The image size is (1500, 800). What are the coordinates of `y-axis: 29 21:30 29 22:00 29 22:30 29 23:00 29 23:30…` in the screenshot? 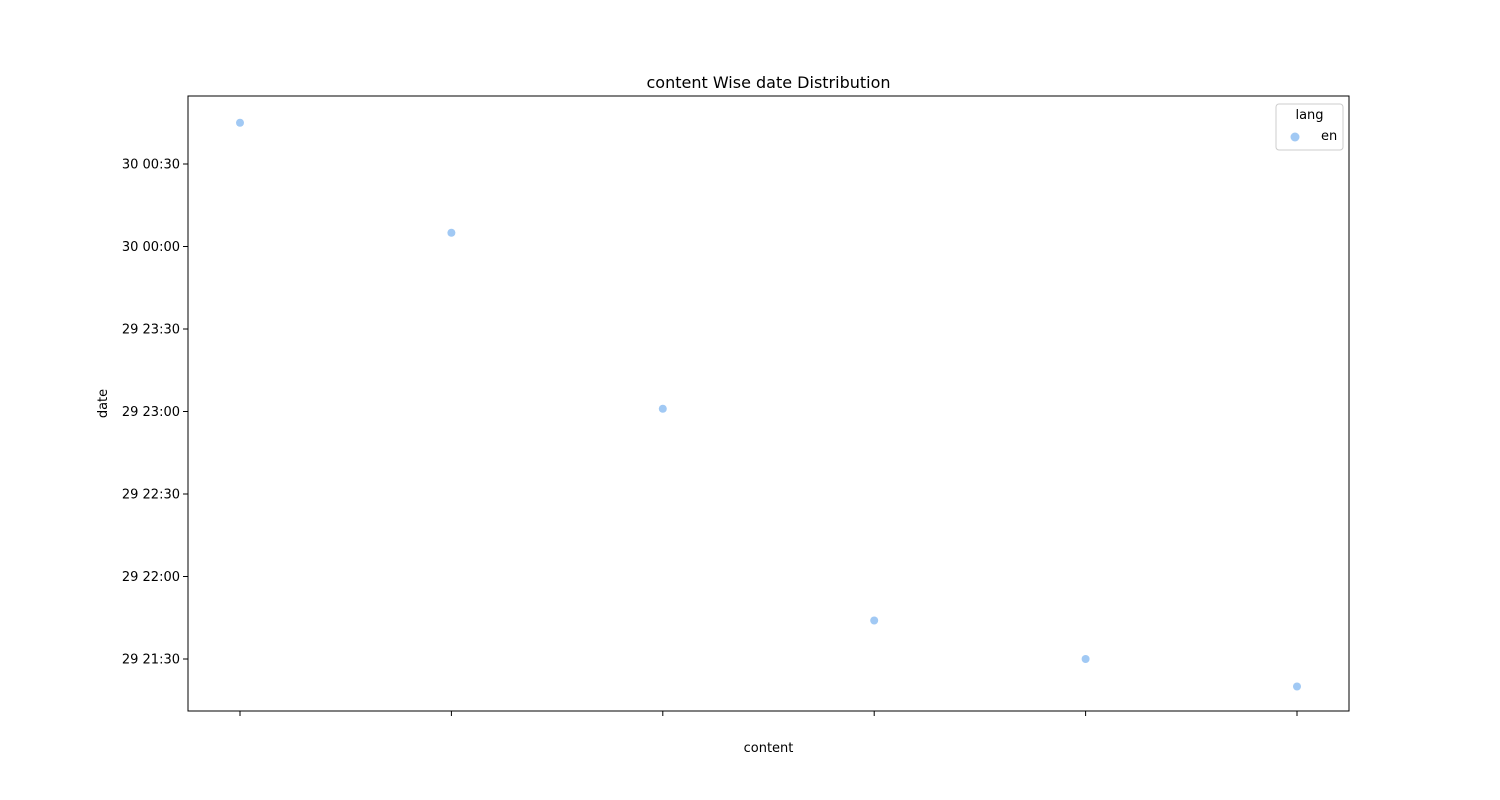 It's located at (155, 413).